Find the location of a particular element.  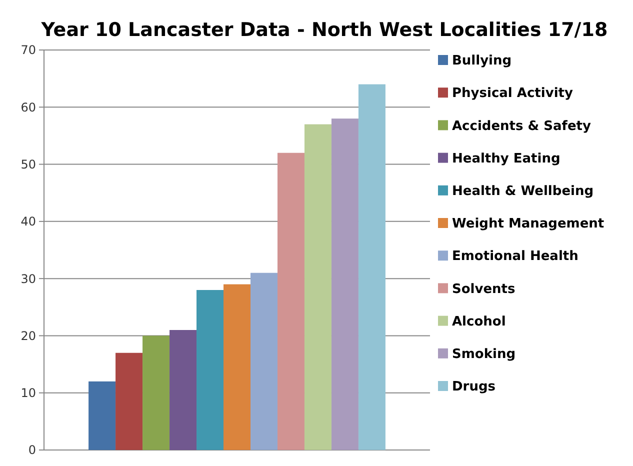

y-tick-label: 0 is located at coordinates (32, 450).